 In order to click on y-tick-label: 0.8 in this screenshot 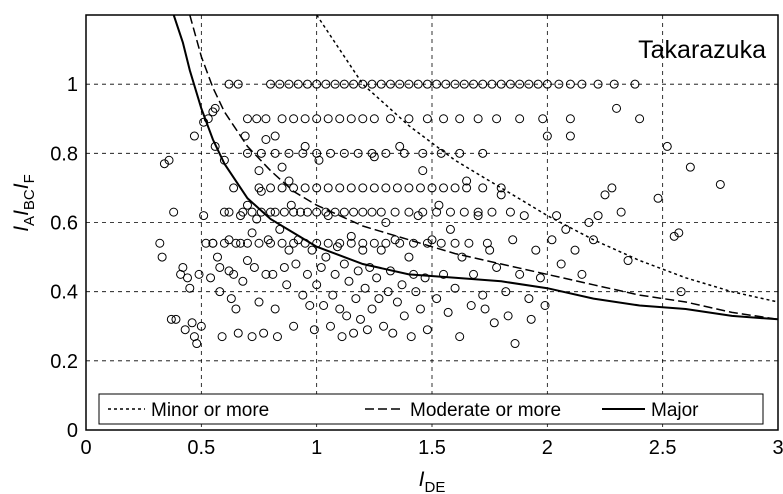, I will do `click(64, 154)`.